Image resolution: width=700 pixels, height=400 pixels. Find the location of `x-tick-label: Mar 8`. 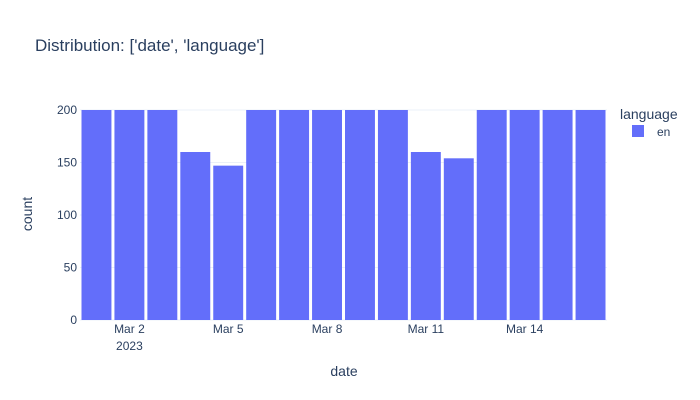

x-tick-label: Mar 8 is located at coordinates (327, 329).